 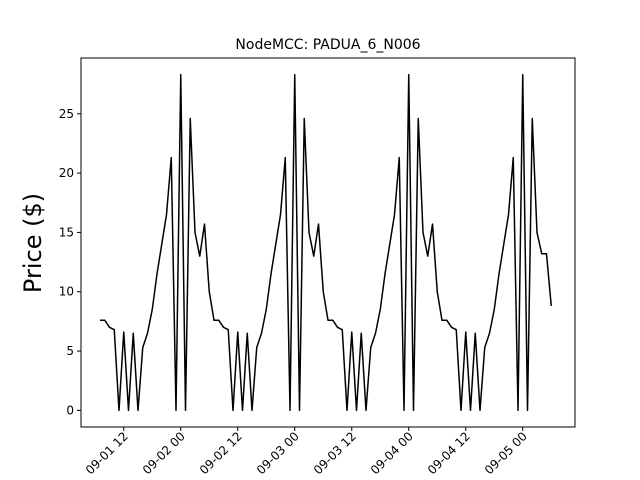 What do you see at coordinates (66, 292) in the screenshot?
I see `y-tick-label: 10` at bounding box center [66, 292].